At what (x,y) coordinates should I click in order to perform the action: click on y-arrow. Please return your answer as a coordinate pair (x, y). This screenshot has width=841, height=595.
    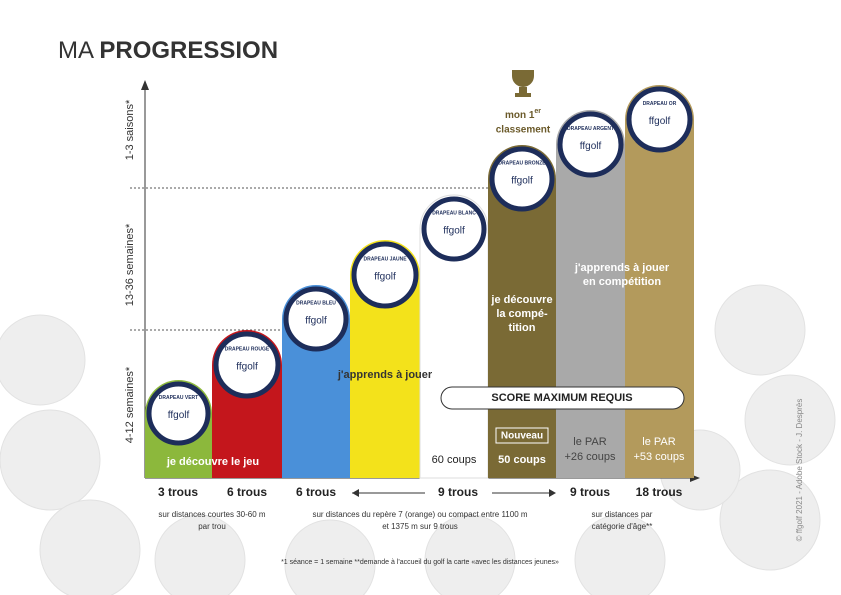
    Looking at the image, I should click on (145, 85).